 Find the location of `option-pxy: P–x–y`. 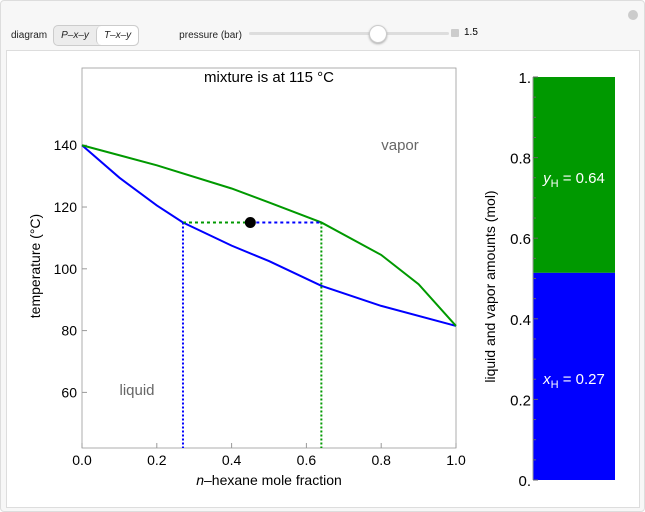

option-pxy: P–x–y is located at coordinates (75, 35).